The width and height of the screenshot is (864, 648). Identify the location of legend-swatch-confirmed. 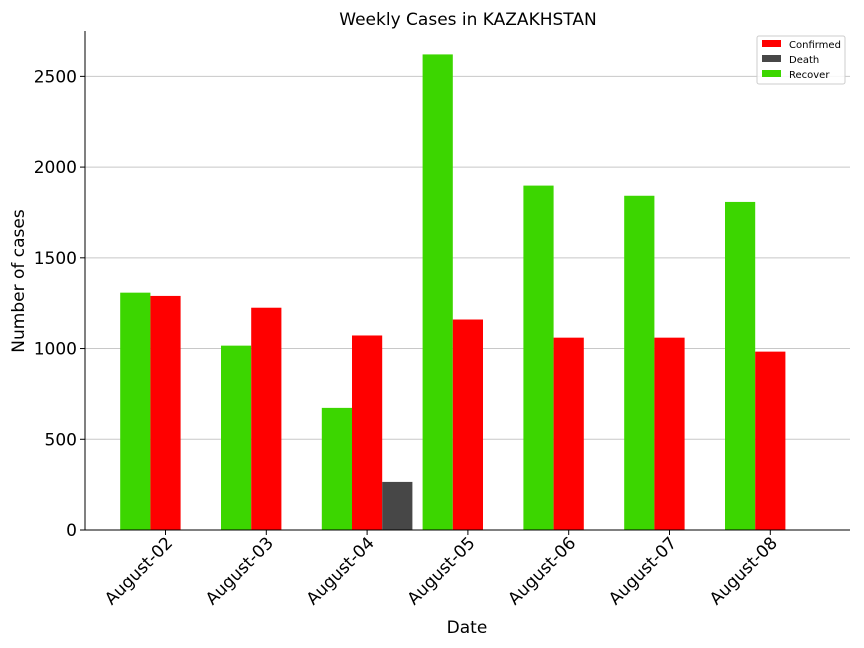
(771, 43).